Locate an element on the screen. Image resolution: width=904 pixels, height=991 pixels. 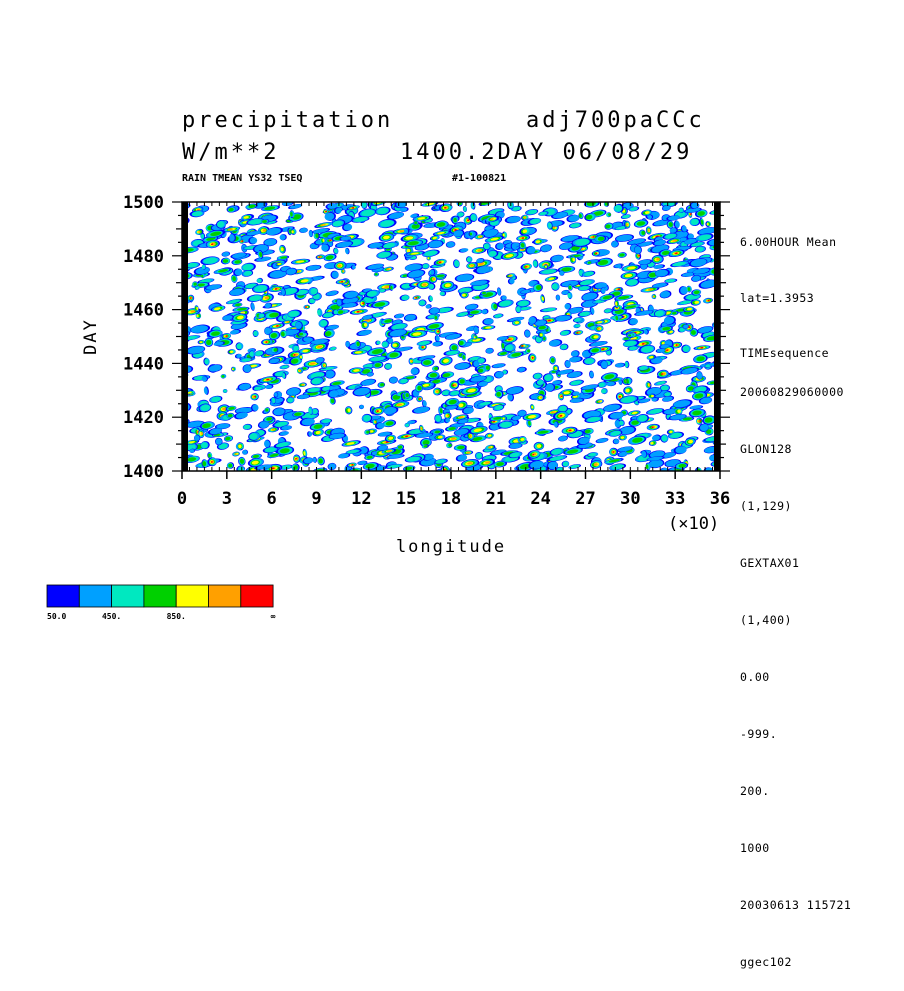
side-info-line: 200. is located at coordinates (755, 791).